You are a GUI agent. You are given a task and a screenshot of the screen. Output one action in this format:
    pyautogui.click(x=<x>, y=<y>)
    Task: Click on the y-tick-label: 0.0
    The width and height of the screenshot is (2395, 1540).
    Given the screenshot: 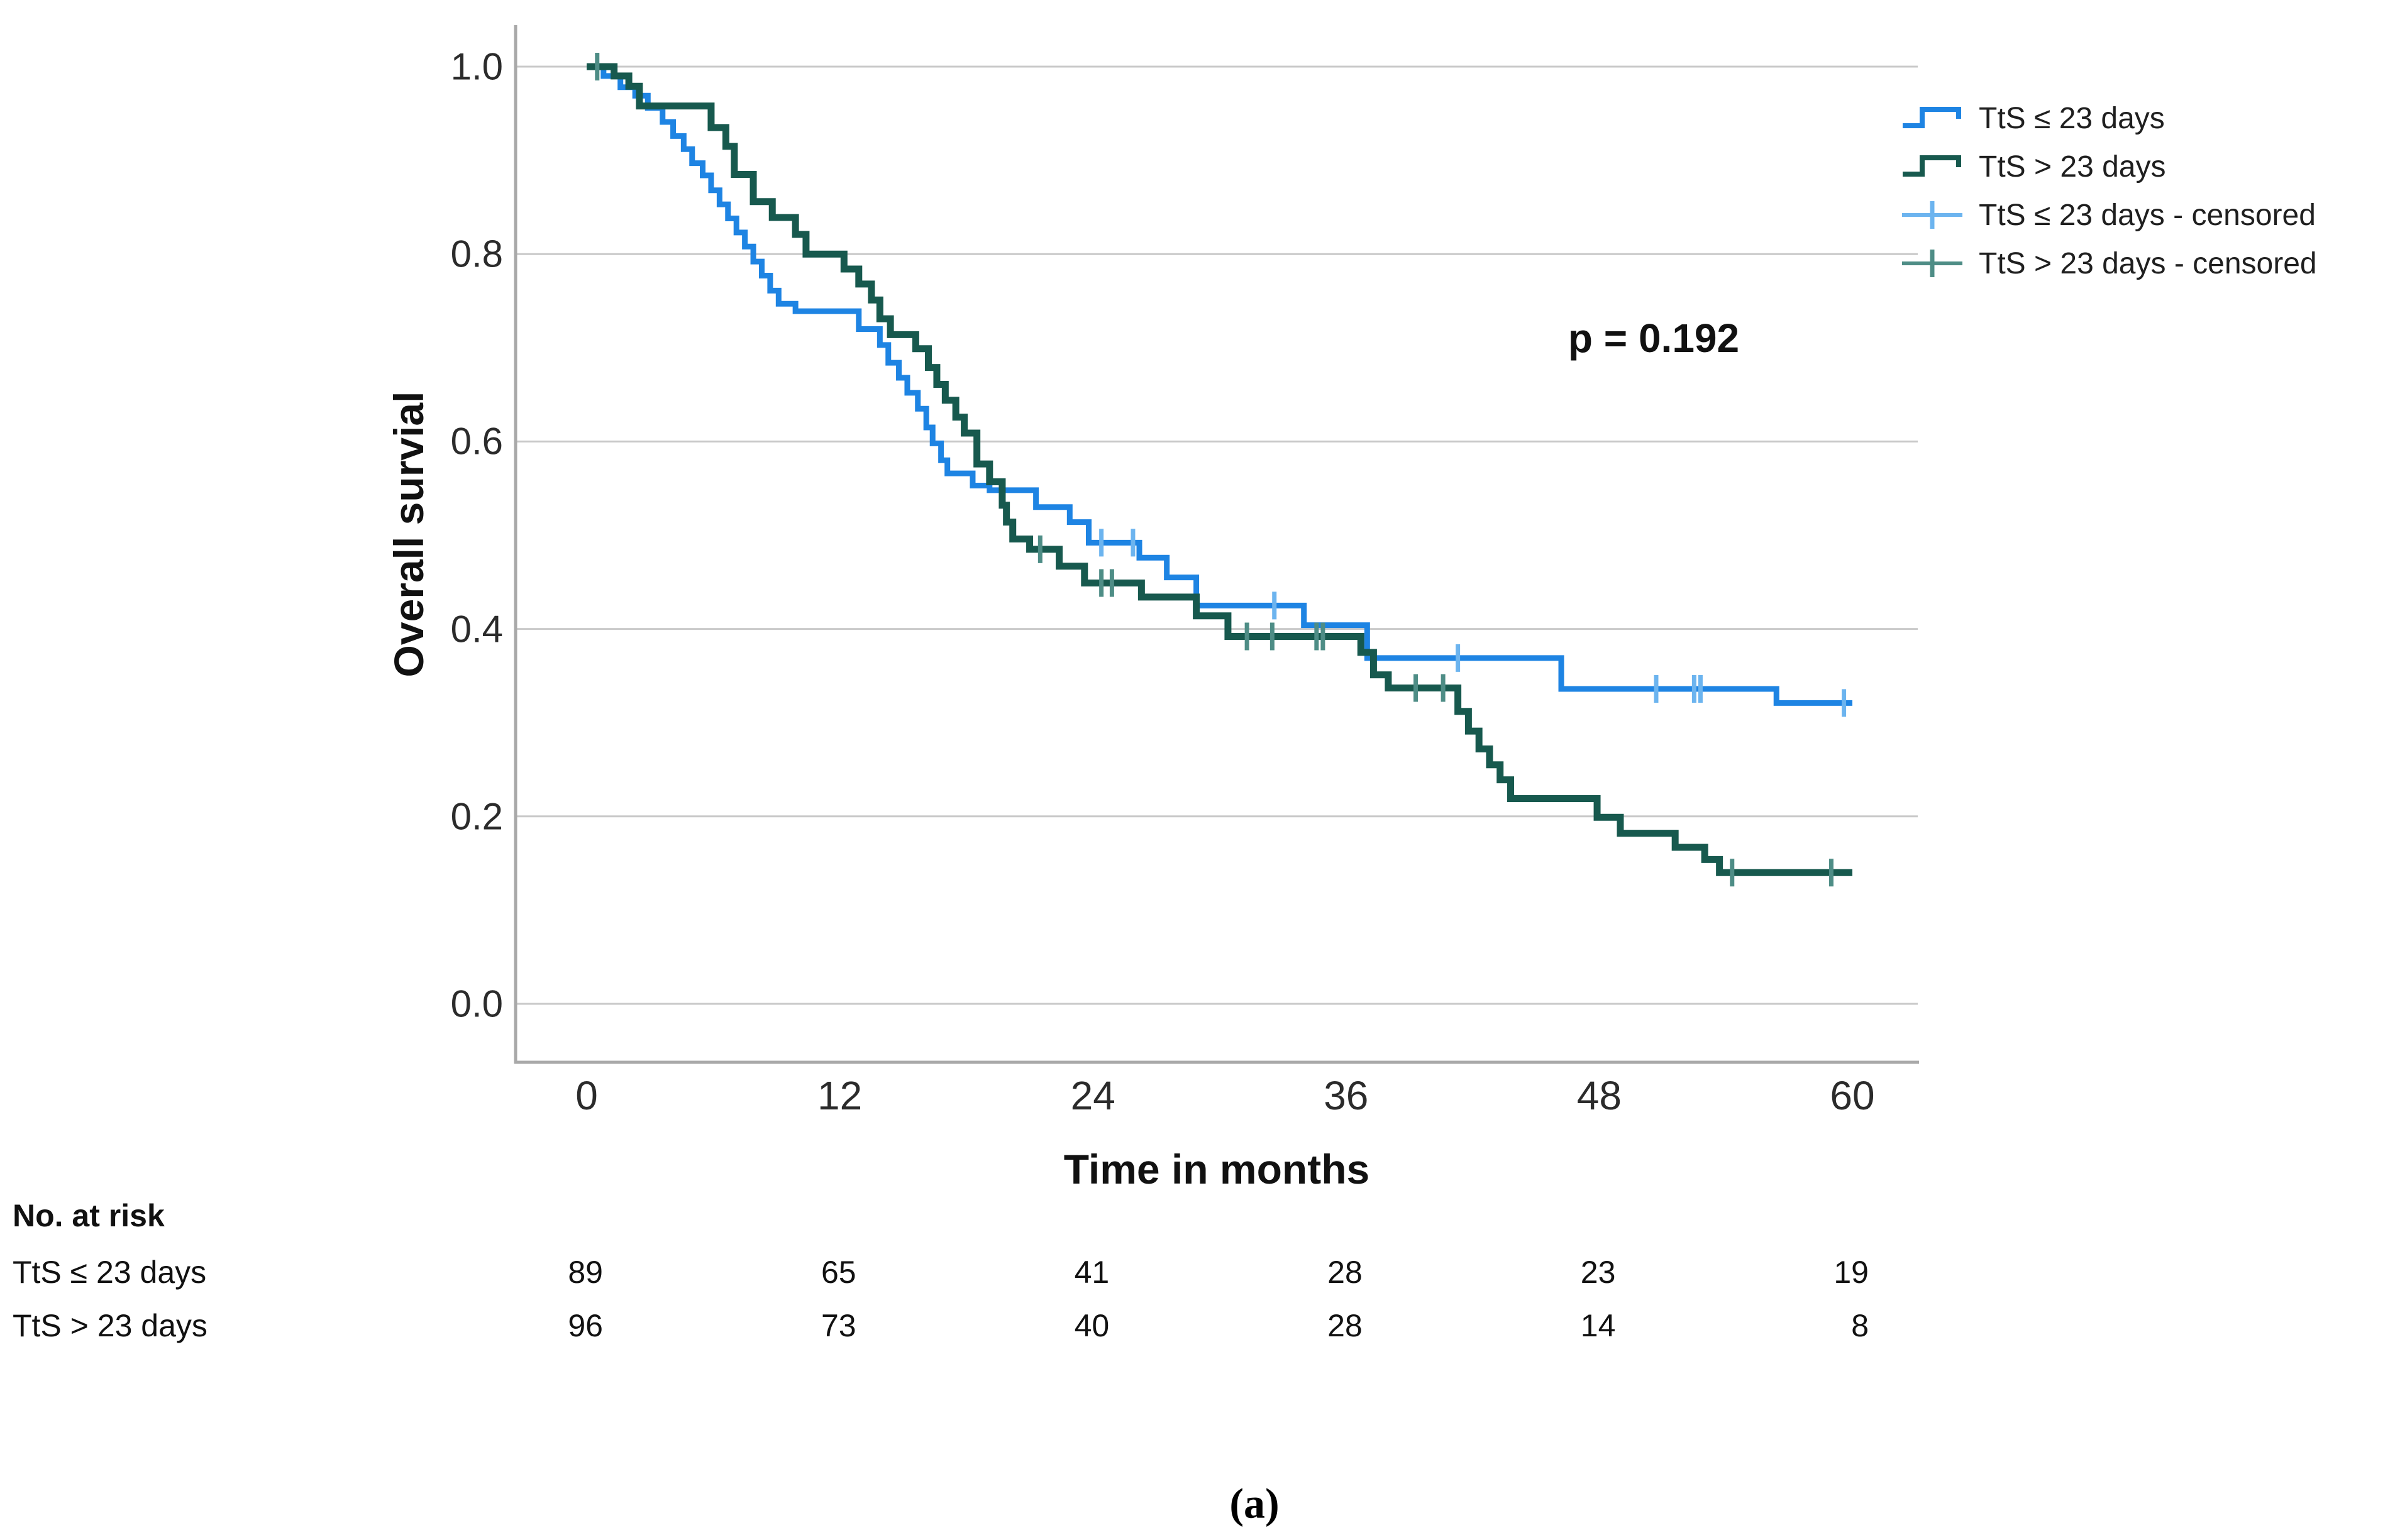 What is the action you would take?
    pyautogui.click(x=476, y=1003)
    